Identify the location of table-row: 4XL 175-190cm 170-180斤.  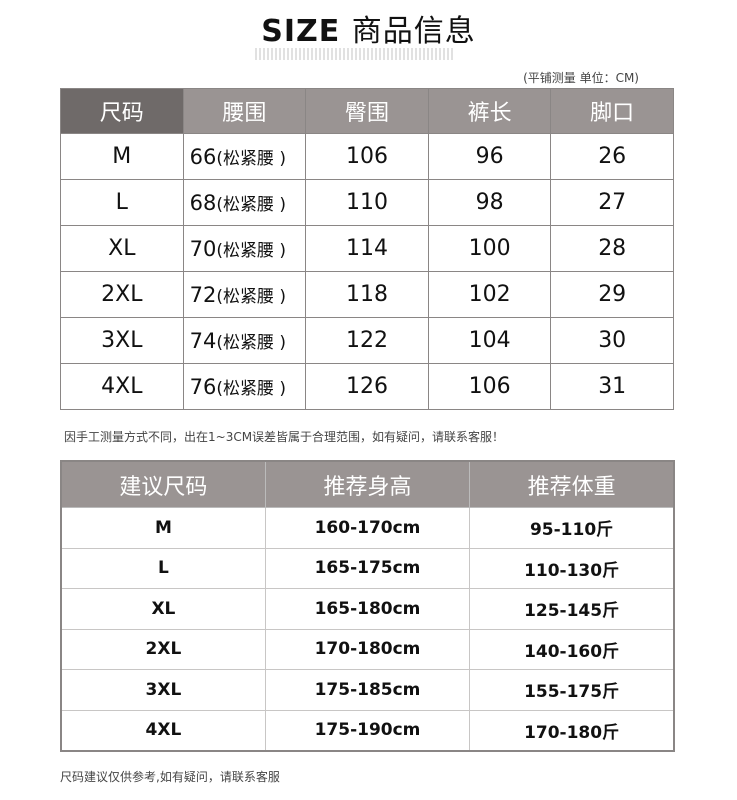
(367, 730).